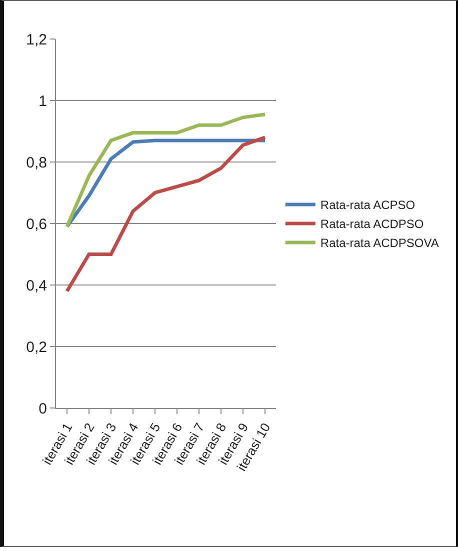 The width and height of the screenshot is (458, 551). I want to click on y-tick-label: 0, so click(42, 409).